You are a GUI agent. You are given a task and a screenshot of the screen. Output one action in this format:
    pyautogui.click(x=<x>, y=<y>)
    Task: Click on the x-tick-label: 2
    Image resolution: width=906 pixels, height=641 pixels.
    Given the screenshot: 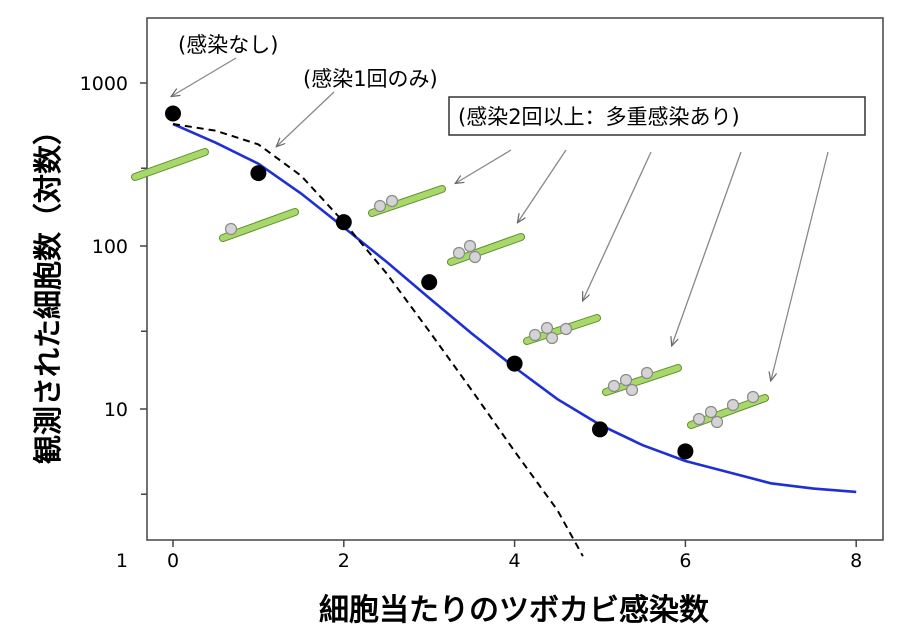 What is the action you would take?
    pyautogui.click(x=344, y=561)
    